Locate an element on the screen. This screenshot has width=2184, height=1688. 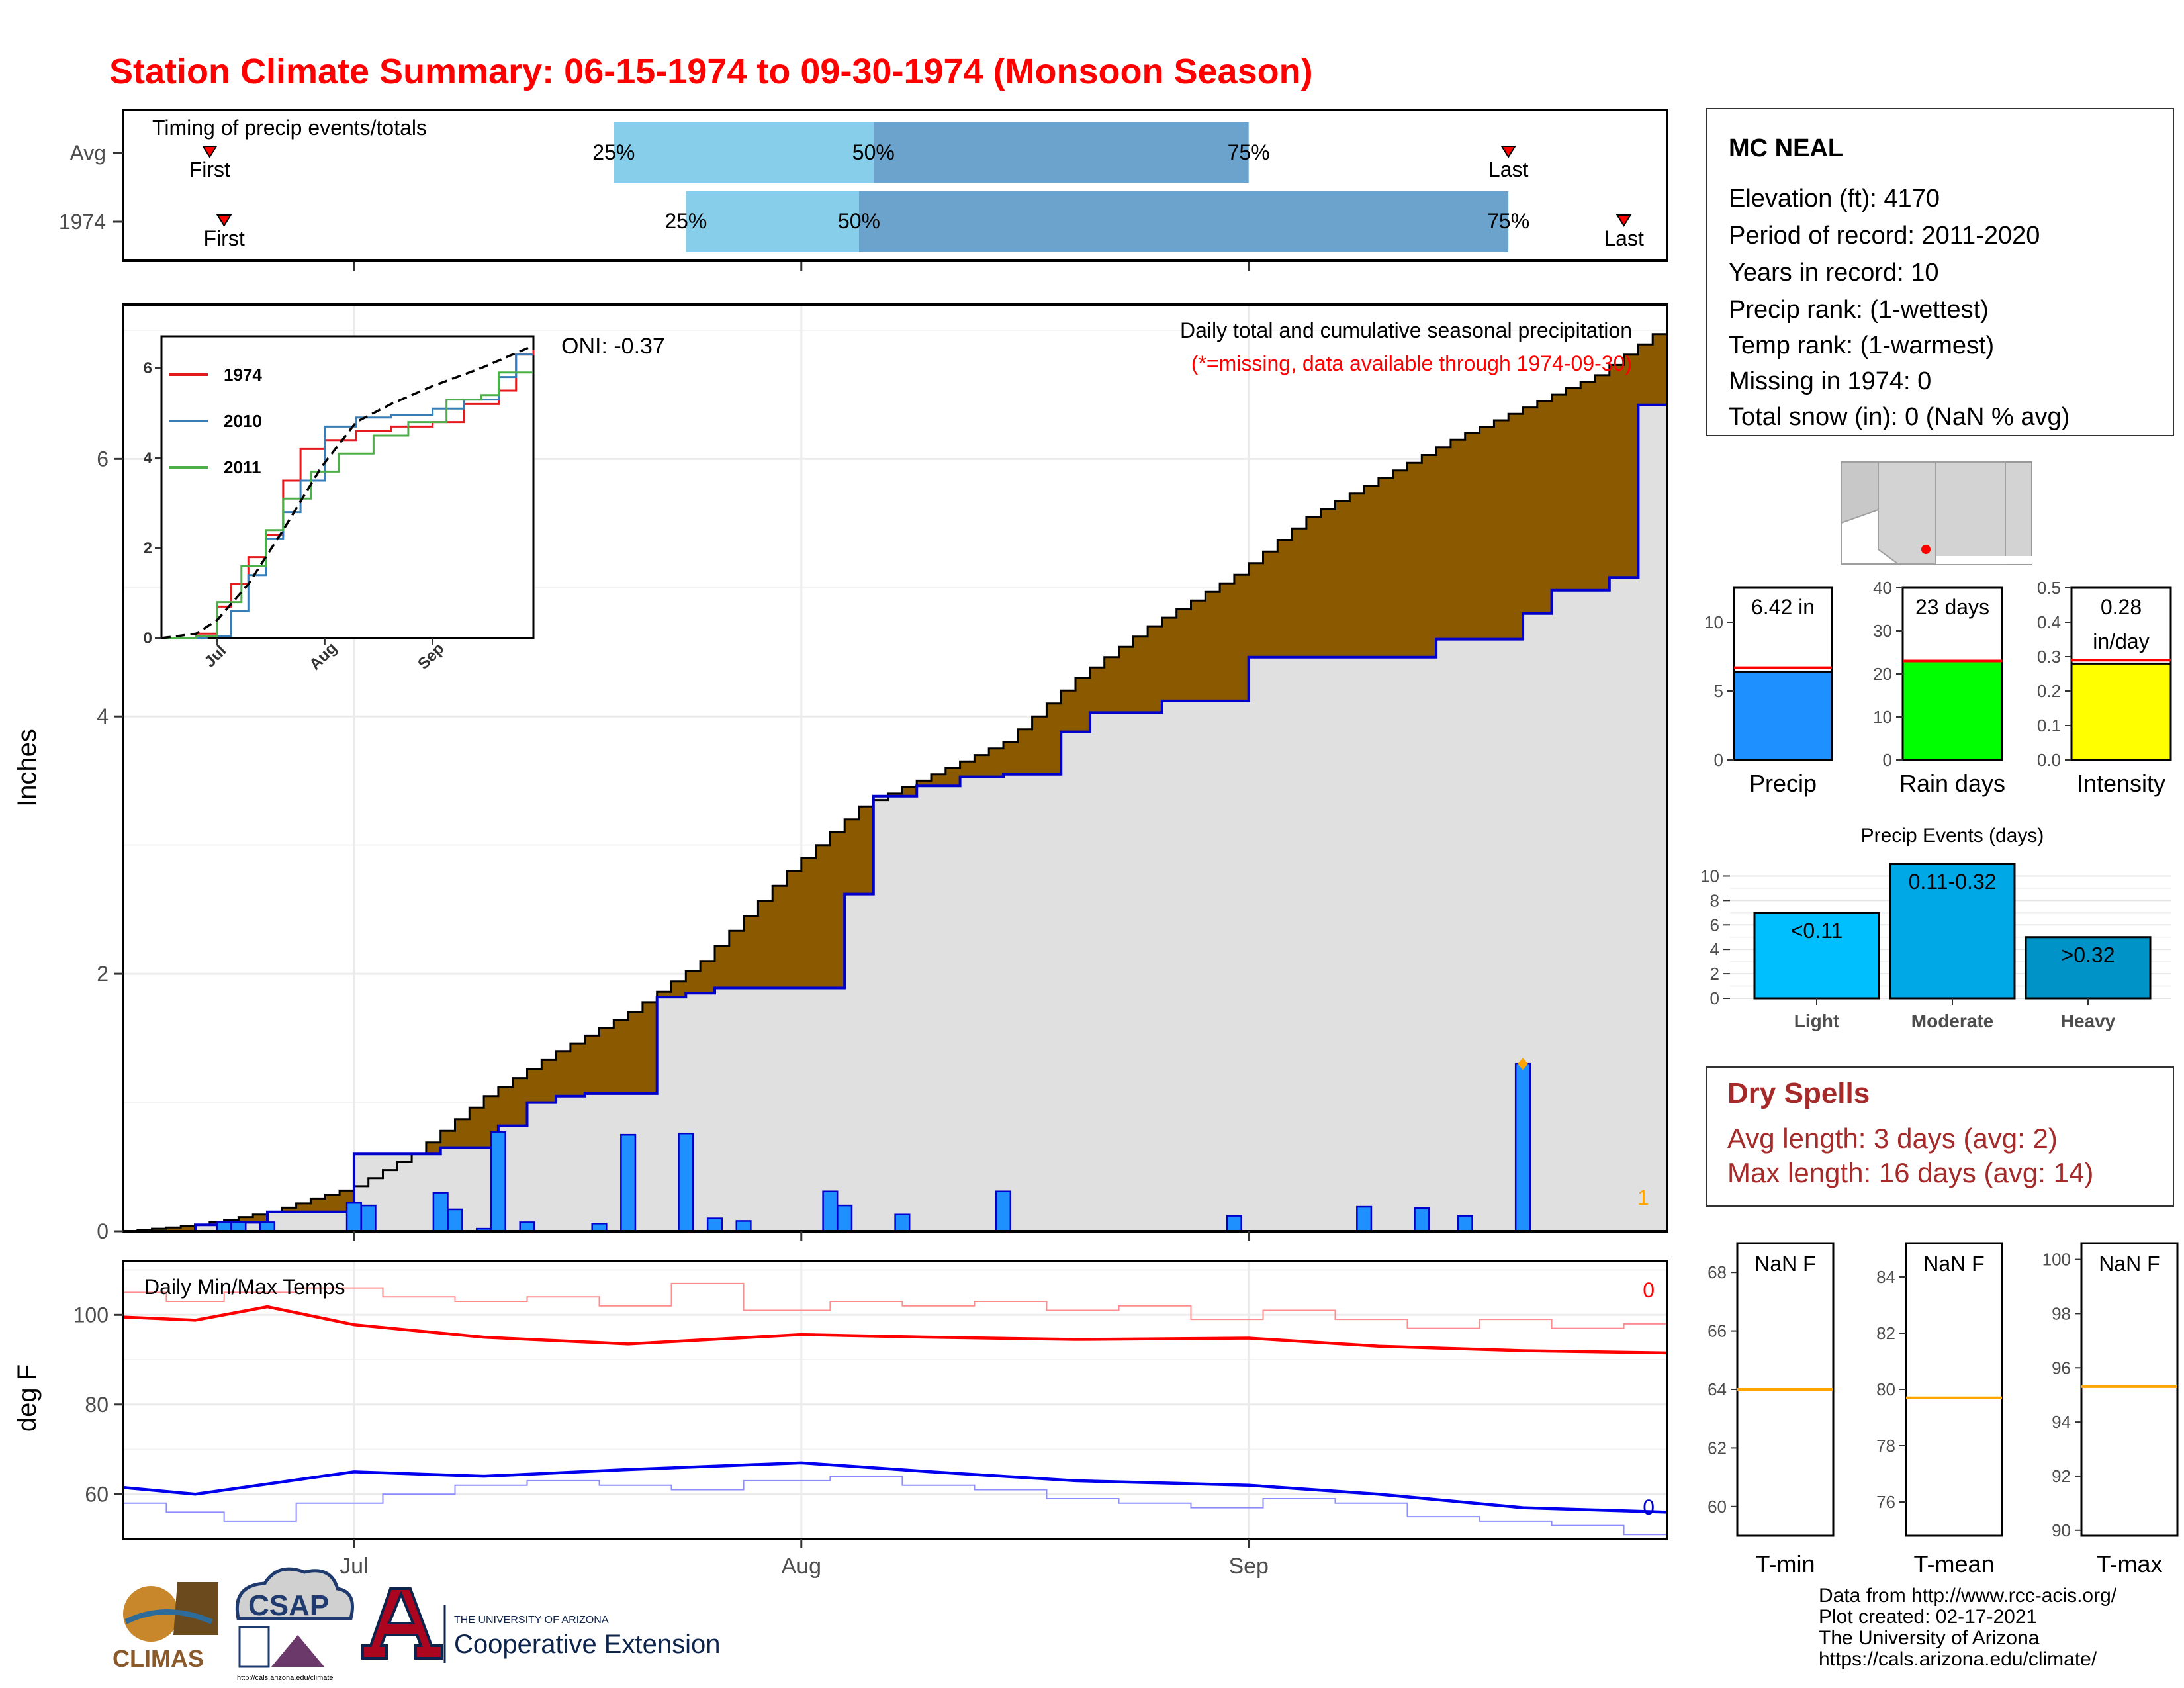
temp-summary-y-label-2-3: 96 is located at coordinates (2061, 1368).